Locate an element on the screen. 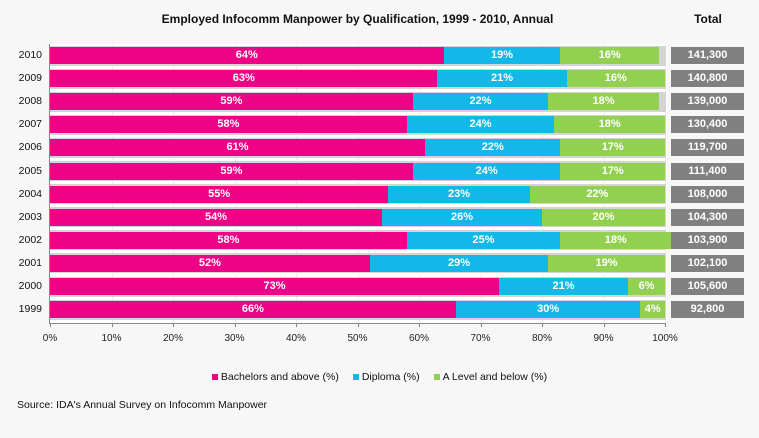 The height and width of the screenshot is (438, 759). total-value: 92,800 is located at coordinates (707, 310).